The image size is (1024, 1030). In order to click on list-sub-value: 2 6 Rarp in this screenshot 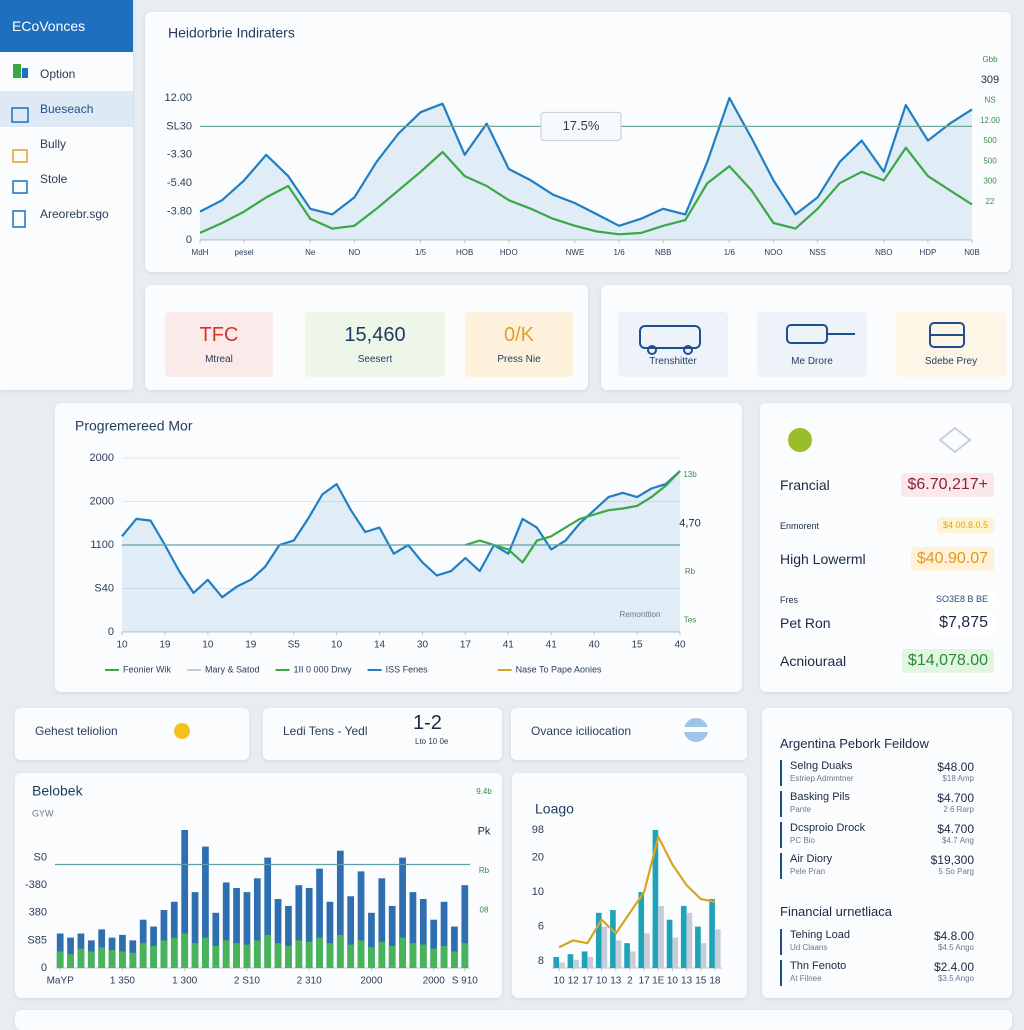, I will do `click(958, 809)`.